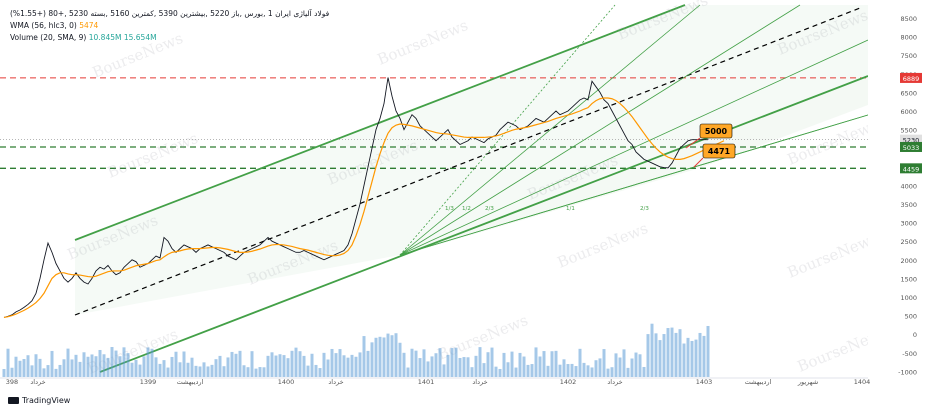 The image size is (938, 412). What do you see at coordinates (489, 209) in the screenshot?
I see `fib-label: 2/3` at bounding box center [489, 209].